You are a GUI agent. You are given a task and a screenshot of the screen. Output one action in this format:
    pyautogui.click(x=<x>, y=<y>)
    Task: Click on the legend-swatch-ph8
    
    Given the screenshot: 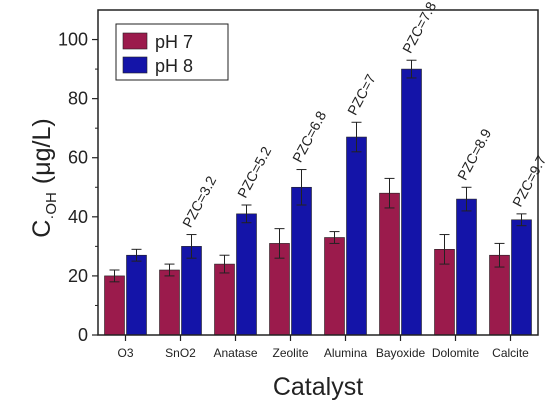 What is the action you would take?
    pyautogui.click(x=135, y=65)
    